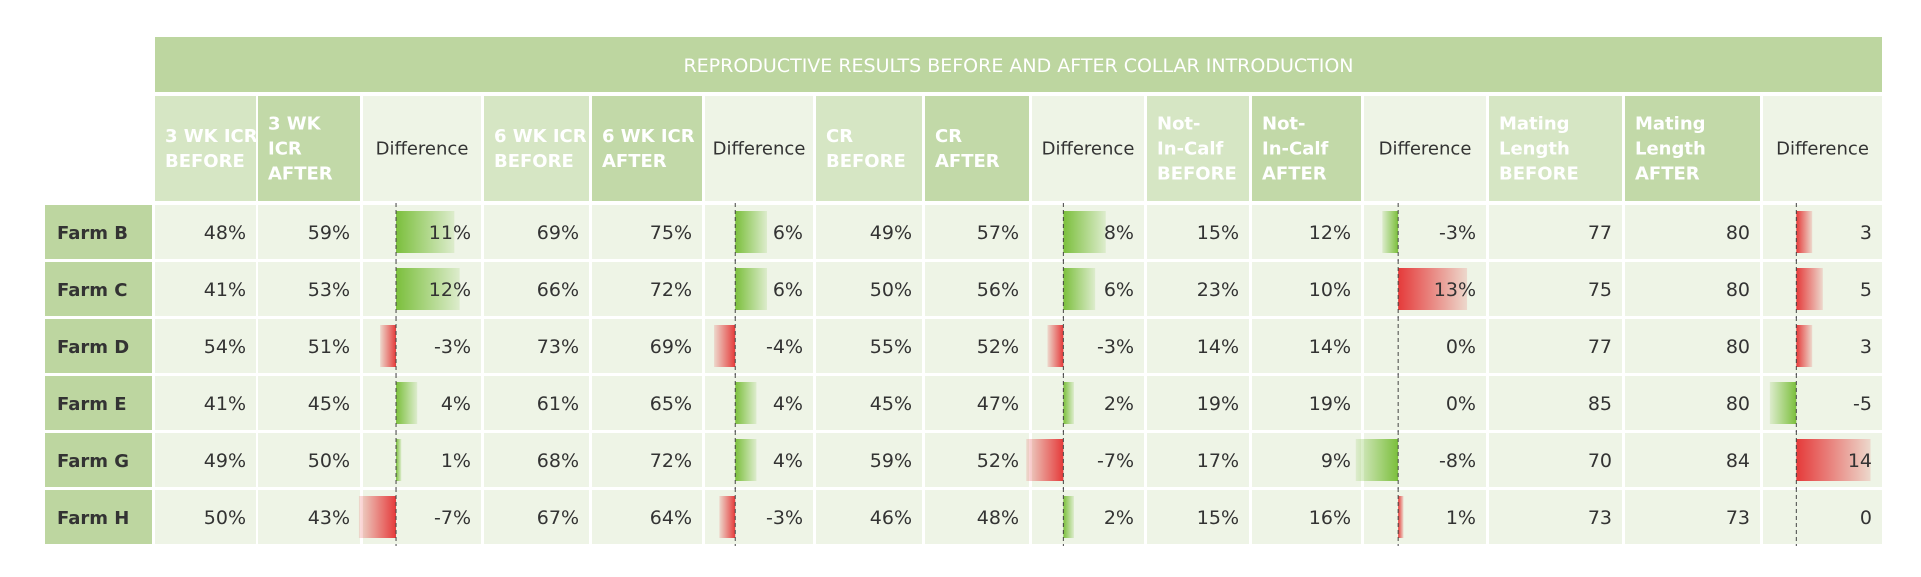  What do you see at coordinates (1600, 461) in the screenshot?
I see `cell-value: 70` at bounding box center [1600, 461].